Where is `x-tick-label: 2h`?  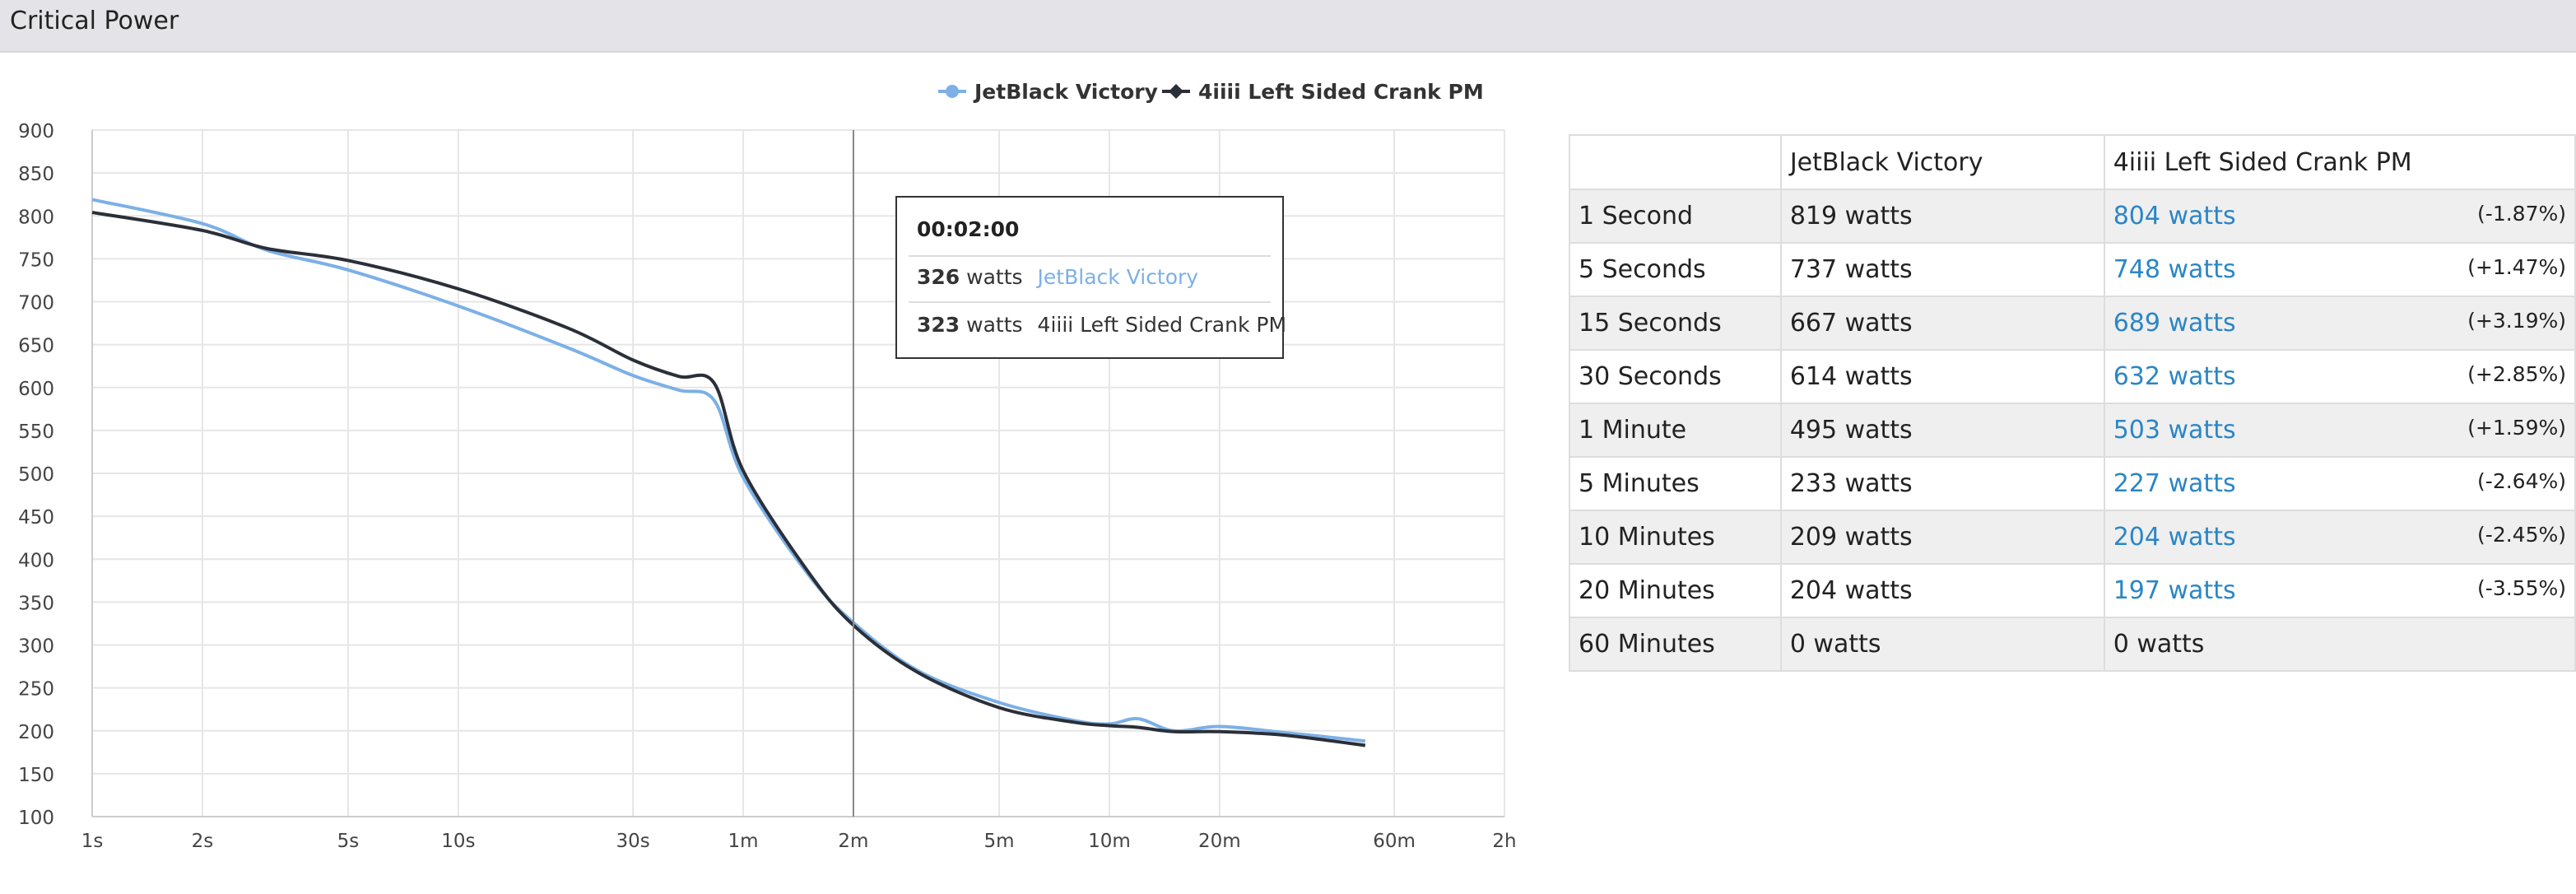
x-tick-label: 2h is located at coordinates (1504, 841).